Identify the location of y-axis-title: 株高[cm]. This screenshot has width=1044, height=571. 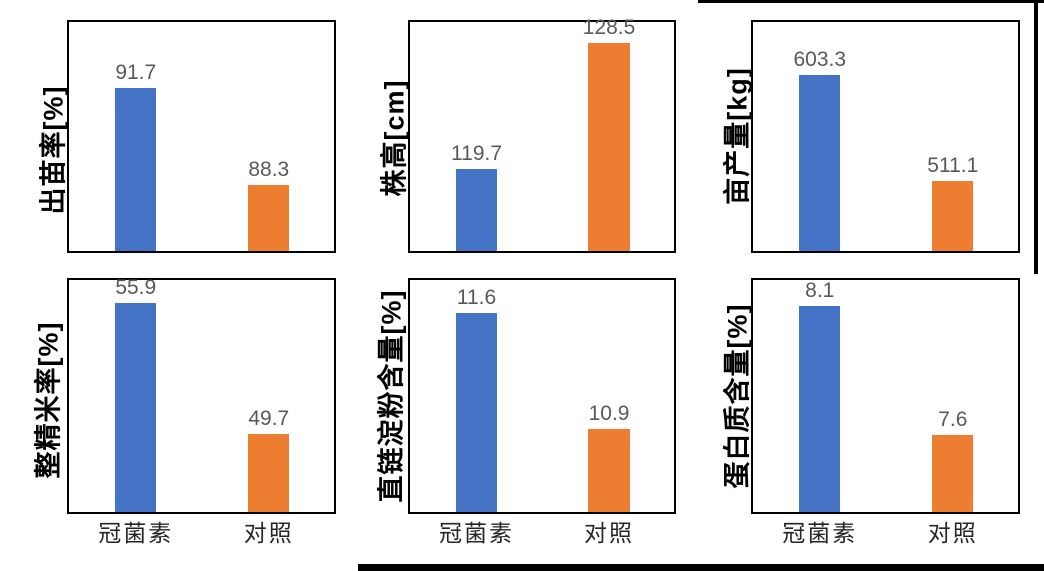
(394, 138).